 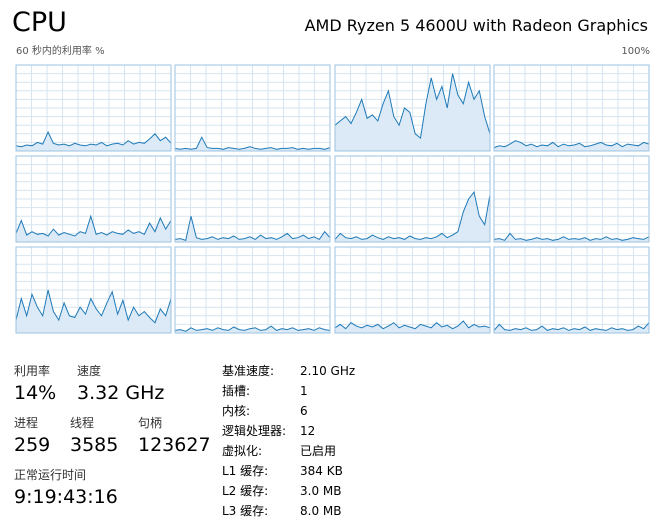 What do you see at coordinates (328, 371) in the screenshot?
I see `detail-value: 2.10 GHz` at bounding box center [328, 371].